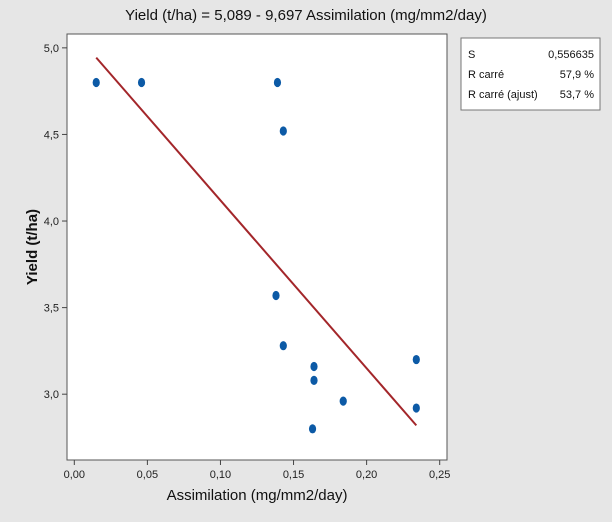  Describe the element at coordinates (439, 475) in the screenshot. I see `x-tick-label: 0,25` at that location.